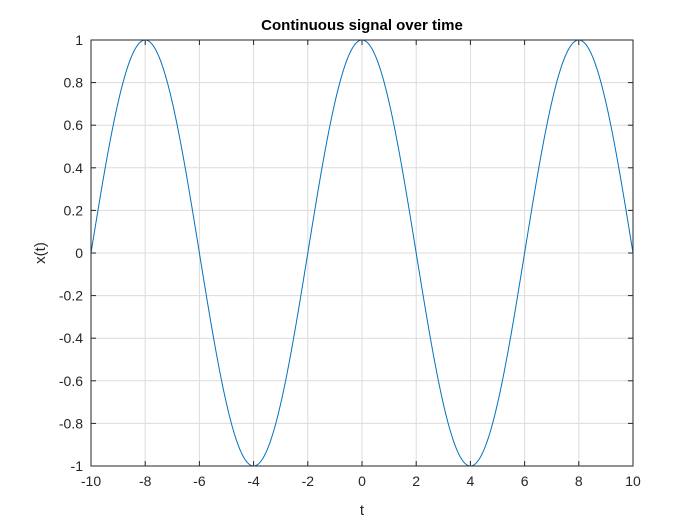 The image size is (700, 525). What do you see at coordinates (416, 481) in the screenshot?
I see `x-tick-label: 2` at bounding box center [416, 481].